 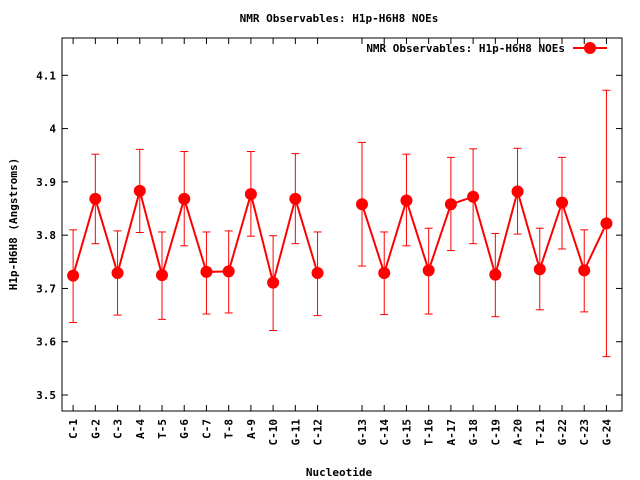 What do you see at coordinates (118, 429) in the screenshot?
I see `x-tick-label: C-3` at bounding box center [118, 429].